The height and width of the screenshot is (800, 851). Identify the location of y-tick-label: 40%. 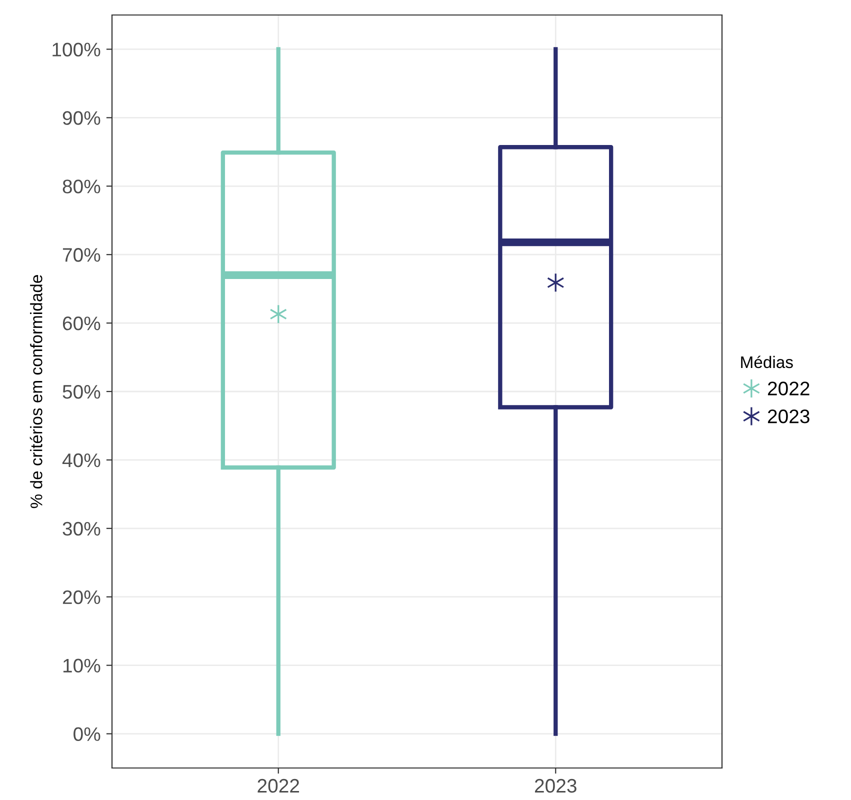
(81, 460).